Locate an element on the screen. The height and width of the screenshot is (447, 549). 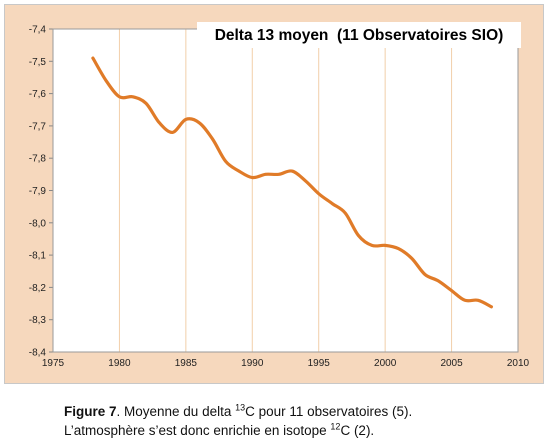
y-tick-label: -8,1 is located at coordinates (38, 256).